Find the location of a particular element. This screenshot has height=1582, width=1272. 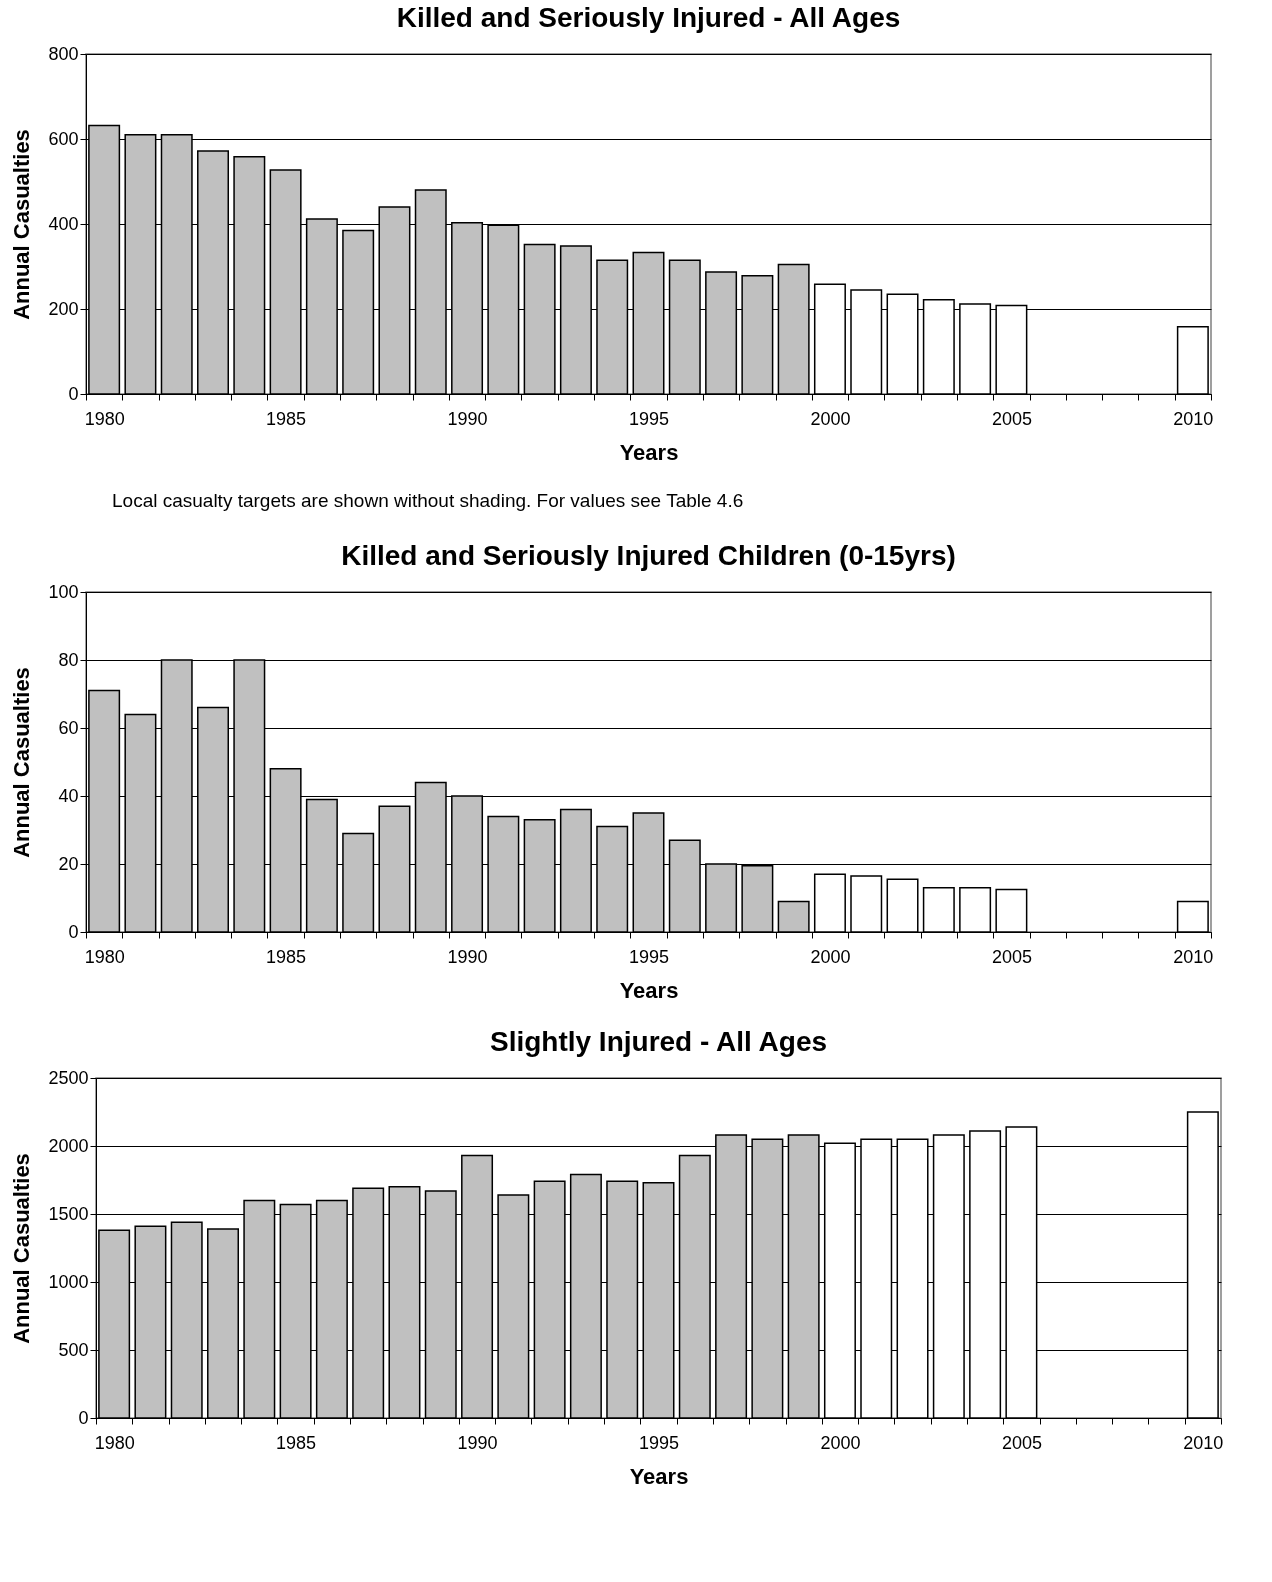

y-tick-label: 1500 is located at coordinates (68, 1213).